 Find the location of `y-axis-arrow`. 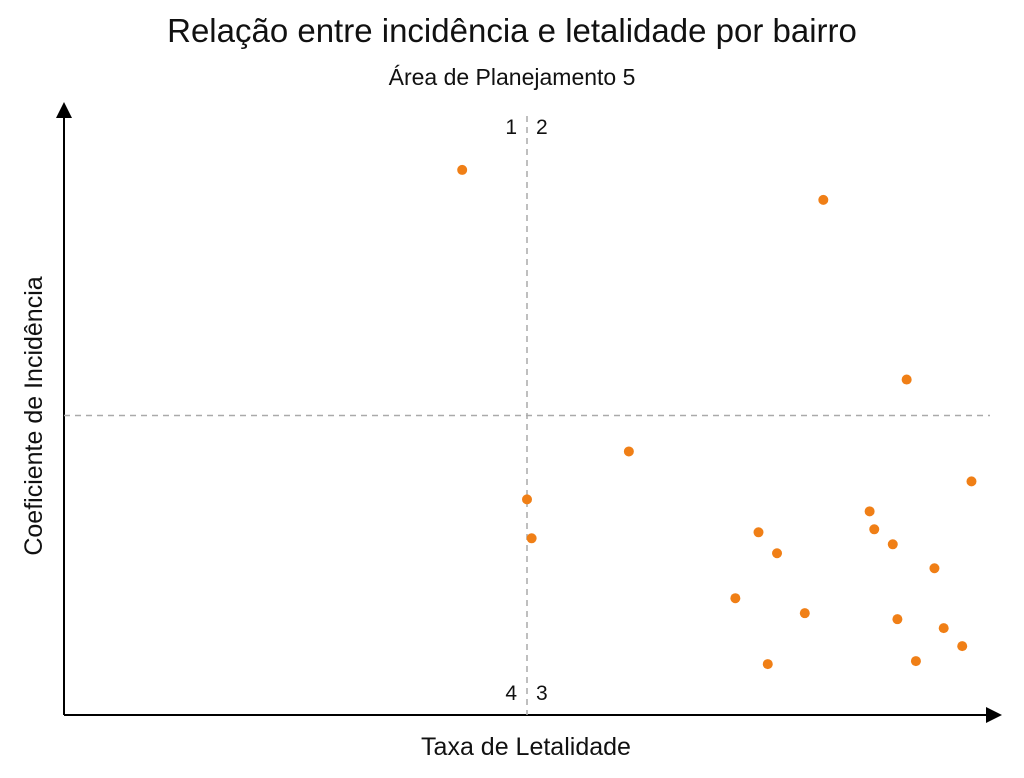

y-axis-arrow is located at coordinates (64, 110).